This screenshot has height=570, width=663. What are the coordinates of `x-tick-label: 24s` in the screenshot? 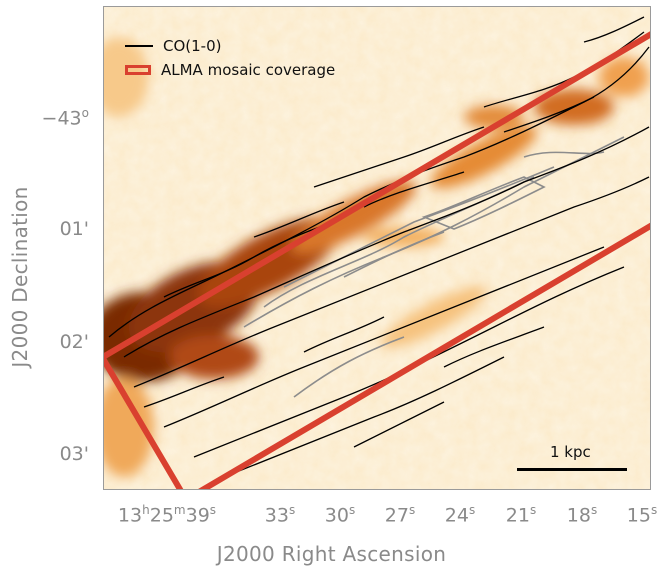 It's located at (460, 515).